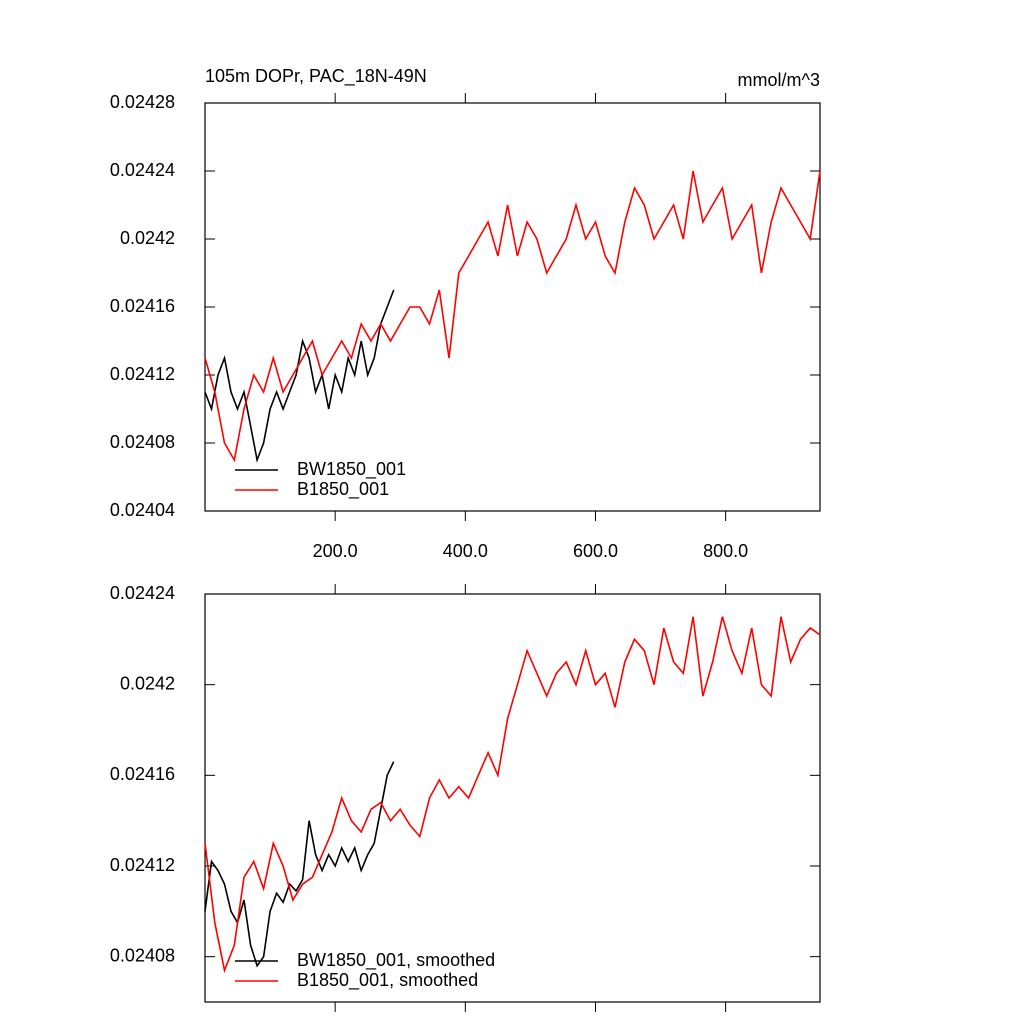 This screenshot has height=1024, width=1024. What do you see at coordinates (316, 76) in the screenshot?
I see `chart-title: 105m DOPr, PAC_18N-49N` at bounding box center [316, 76].